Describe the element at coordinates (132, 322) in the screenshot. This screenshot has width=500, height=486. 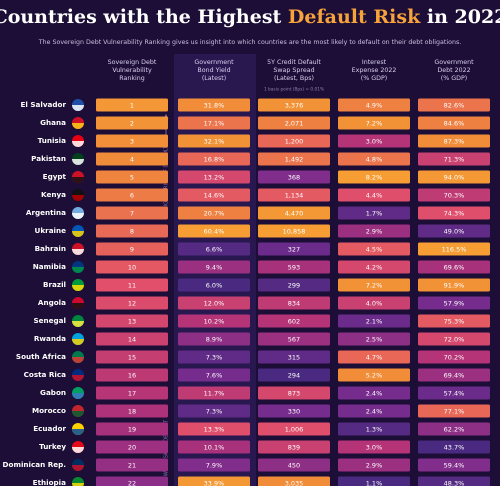
I see `cell-value: 13` at that location.